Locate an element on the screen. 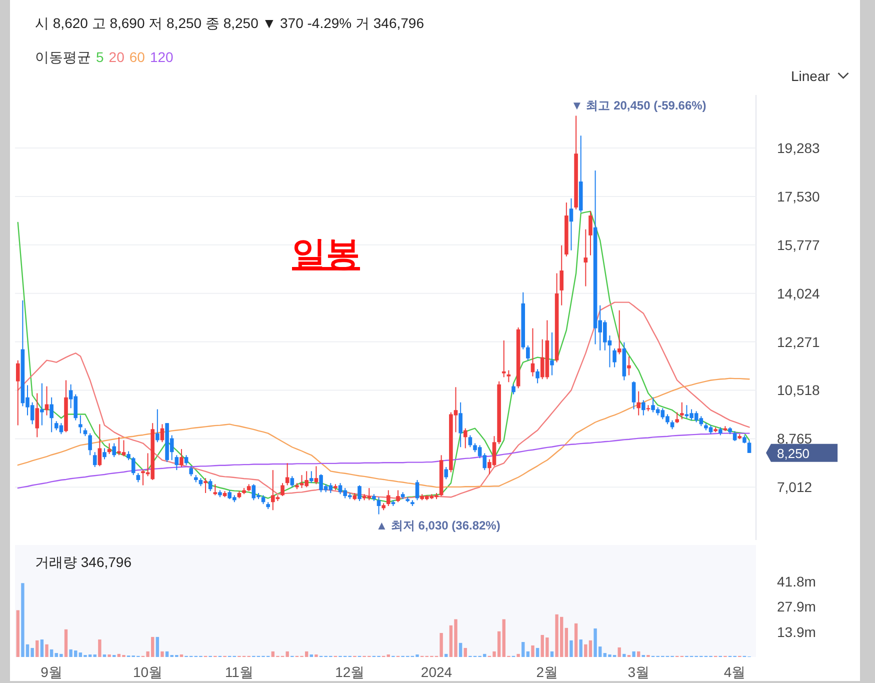 Image resolution: width=875 pixels, height=683 pixels. y-tick-label: 12,271 is located at coordinates (798, 342).